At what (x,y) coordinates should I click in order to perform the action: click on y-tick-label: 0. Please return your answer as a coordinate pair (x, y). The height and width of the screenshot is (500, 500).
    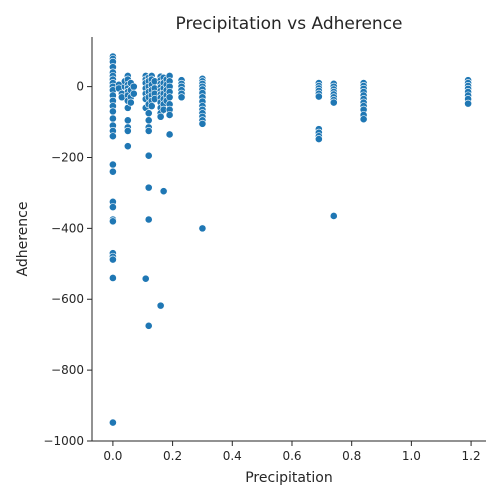
    Looking at the image, I should click on (80, 87).